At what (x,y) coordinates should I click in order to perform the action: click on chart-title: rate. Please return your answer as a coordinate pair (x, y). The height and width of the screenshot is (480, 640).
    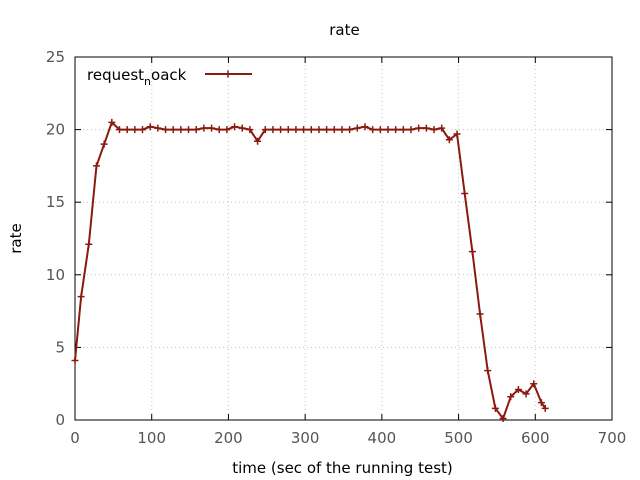
    Looking at the image, I should click on (344, 30).